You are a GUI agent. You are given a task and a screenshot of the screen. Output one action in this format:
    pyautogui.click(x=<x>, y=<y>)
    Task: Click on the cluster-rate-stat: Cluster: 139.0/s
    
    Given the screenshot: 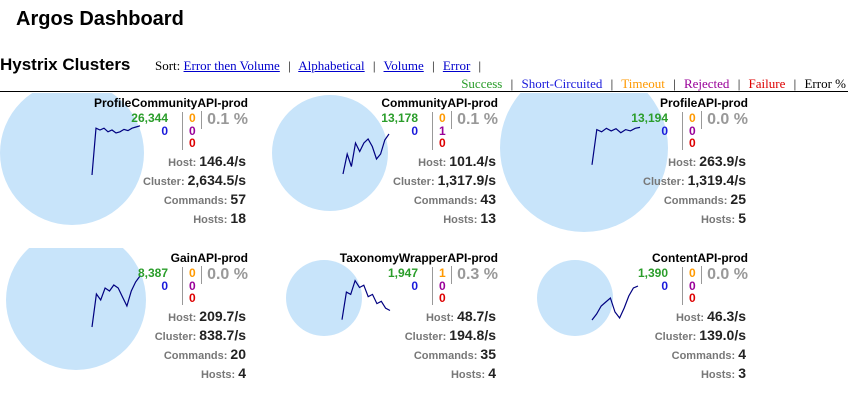 What is the action you would take?
    pyautogui.click(x=700, y=336)
    